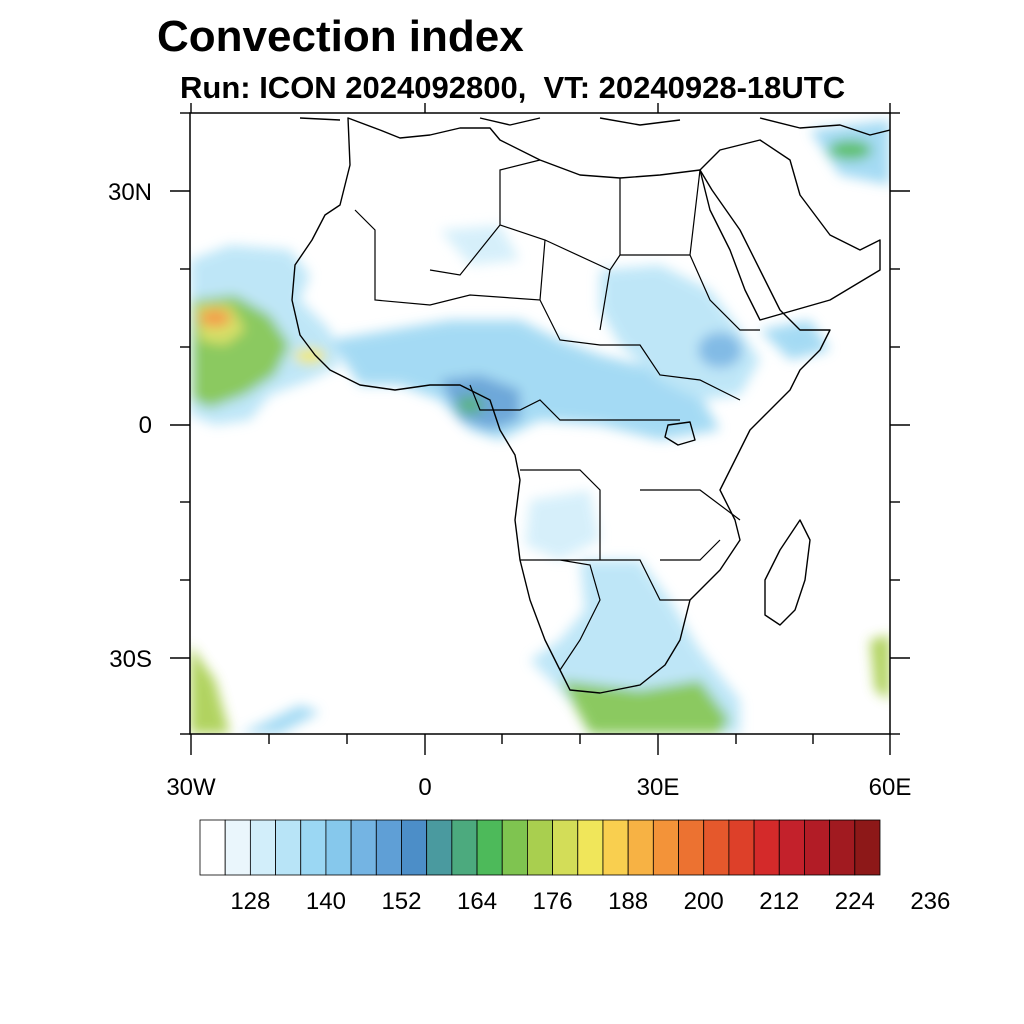  I want to click on convection-cell-cameroon, so click(470, 405).